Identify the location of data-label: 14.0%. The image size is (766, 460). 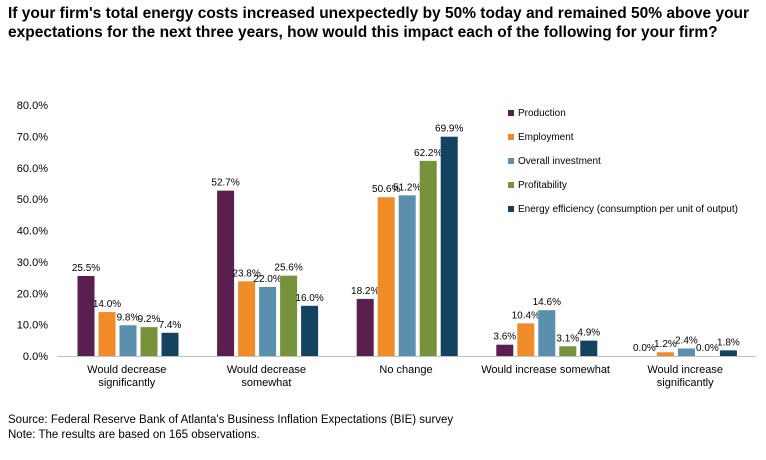
(107, 304).